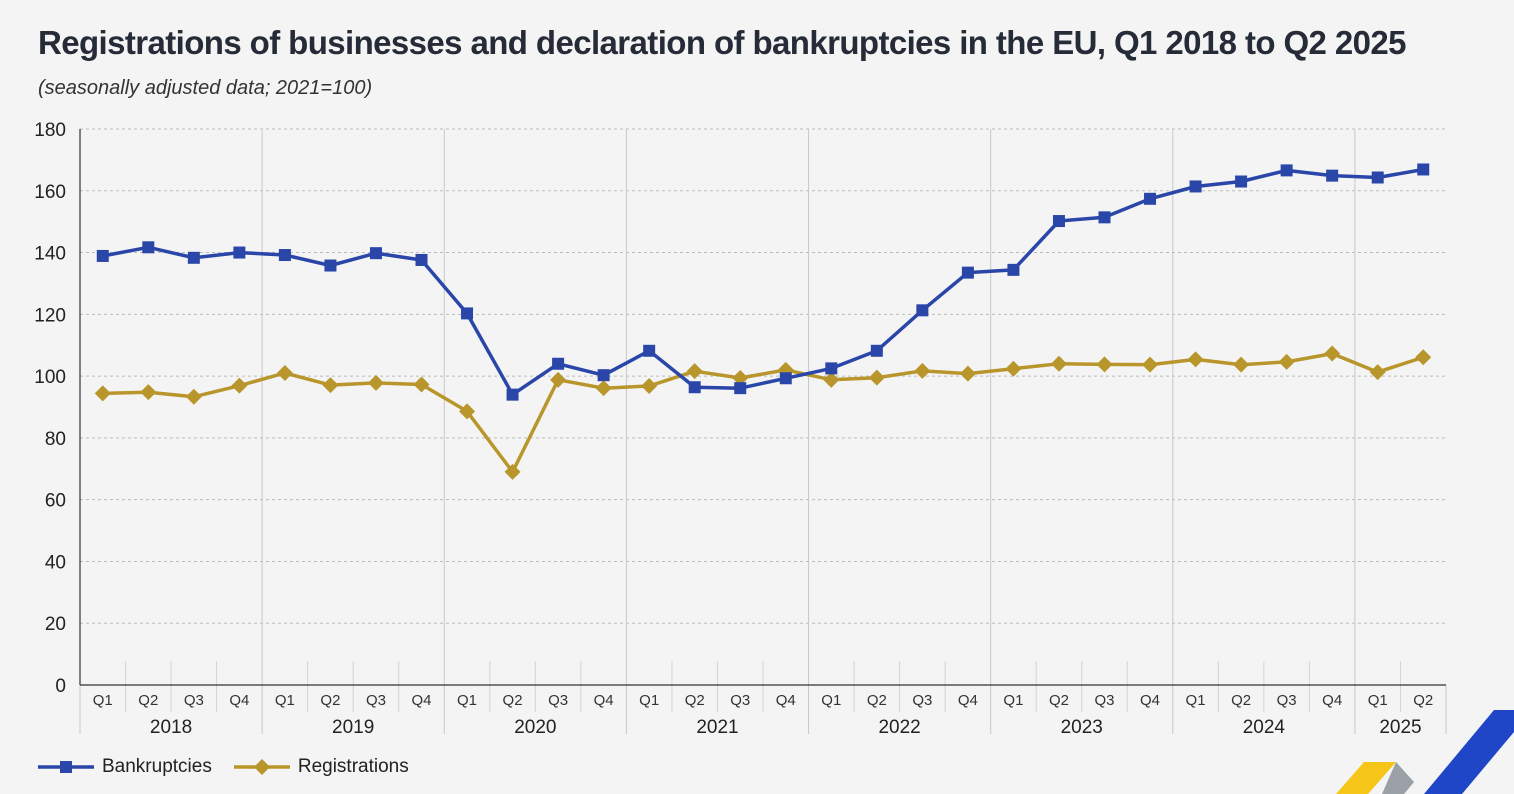  I want to click on x-tick-label-year: 2024, so click(1264, 727).